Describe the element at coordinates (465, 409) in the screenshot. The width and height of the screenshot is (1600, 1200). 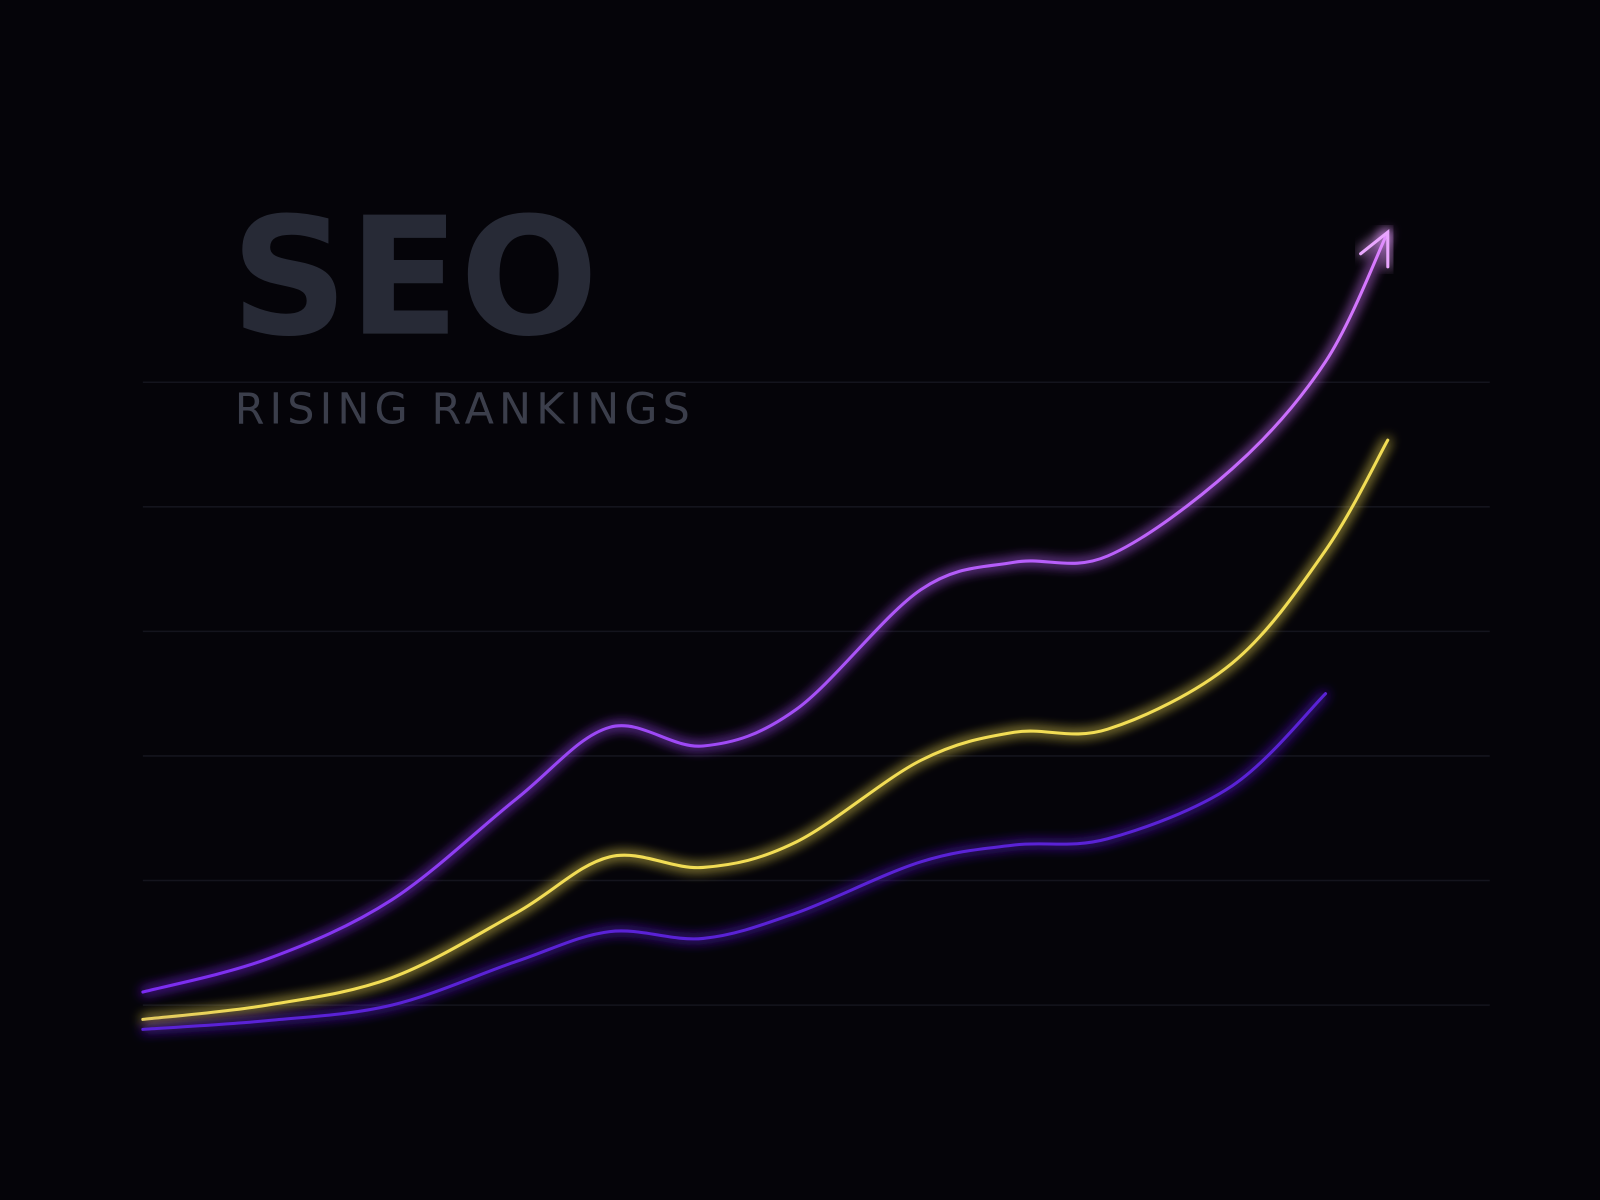
I see `chart-subtitle: RISING RANKINGS` at that location.